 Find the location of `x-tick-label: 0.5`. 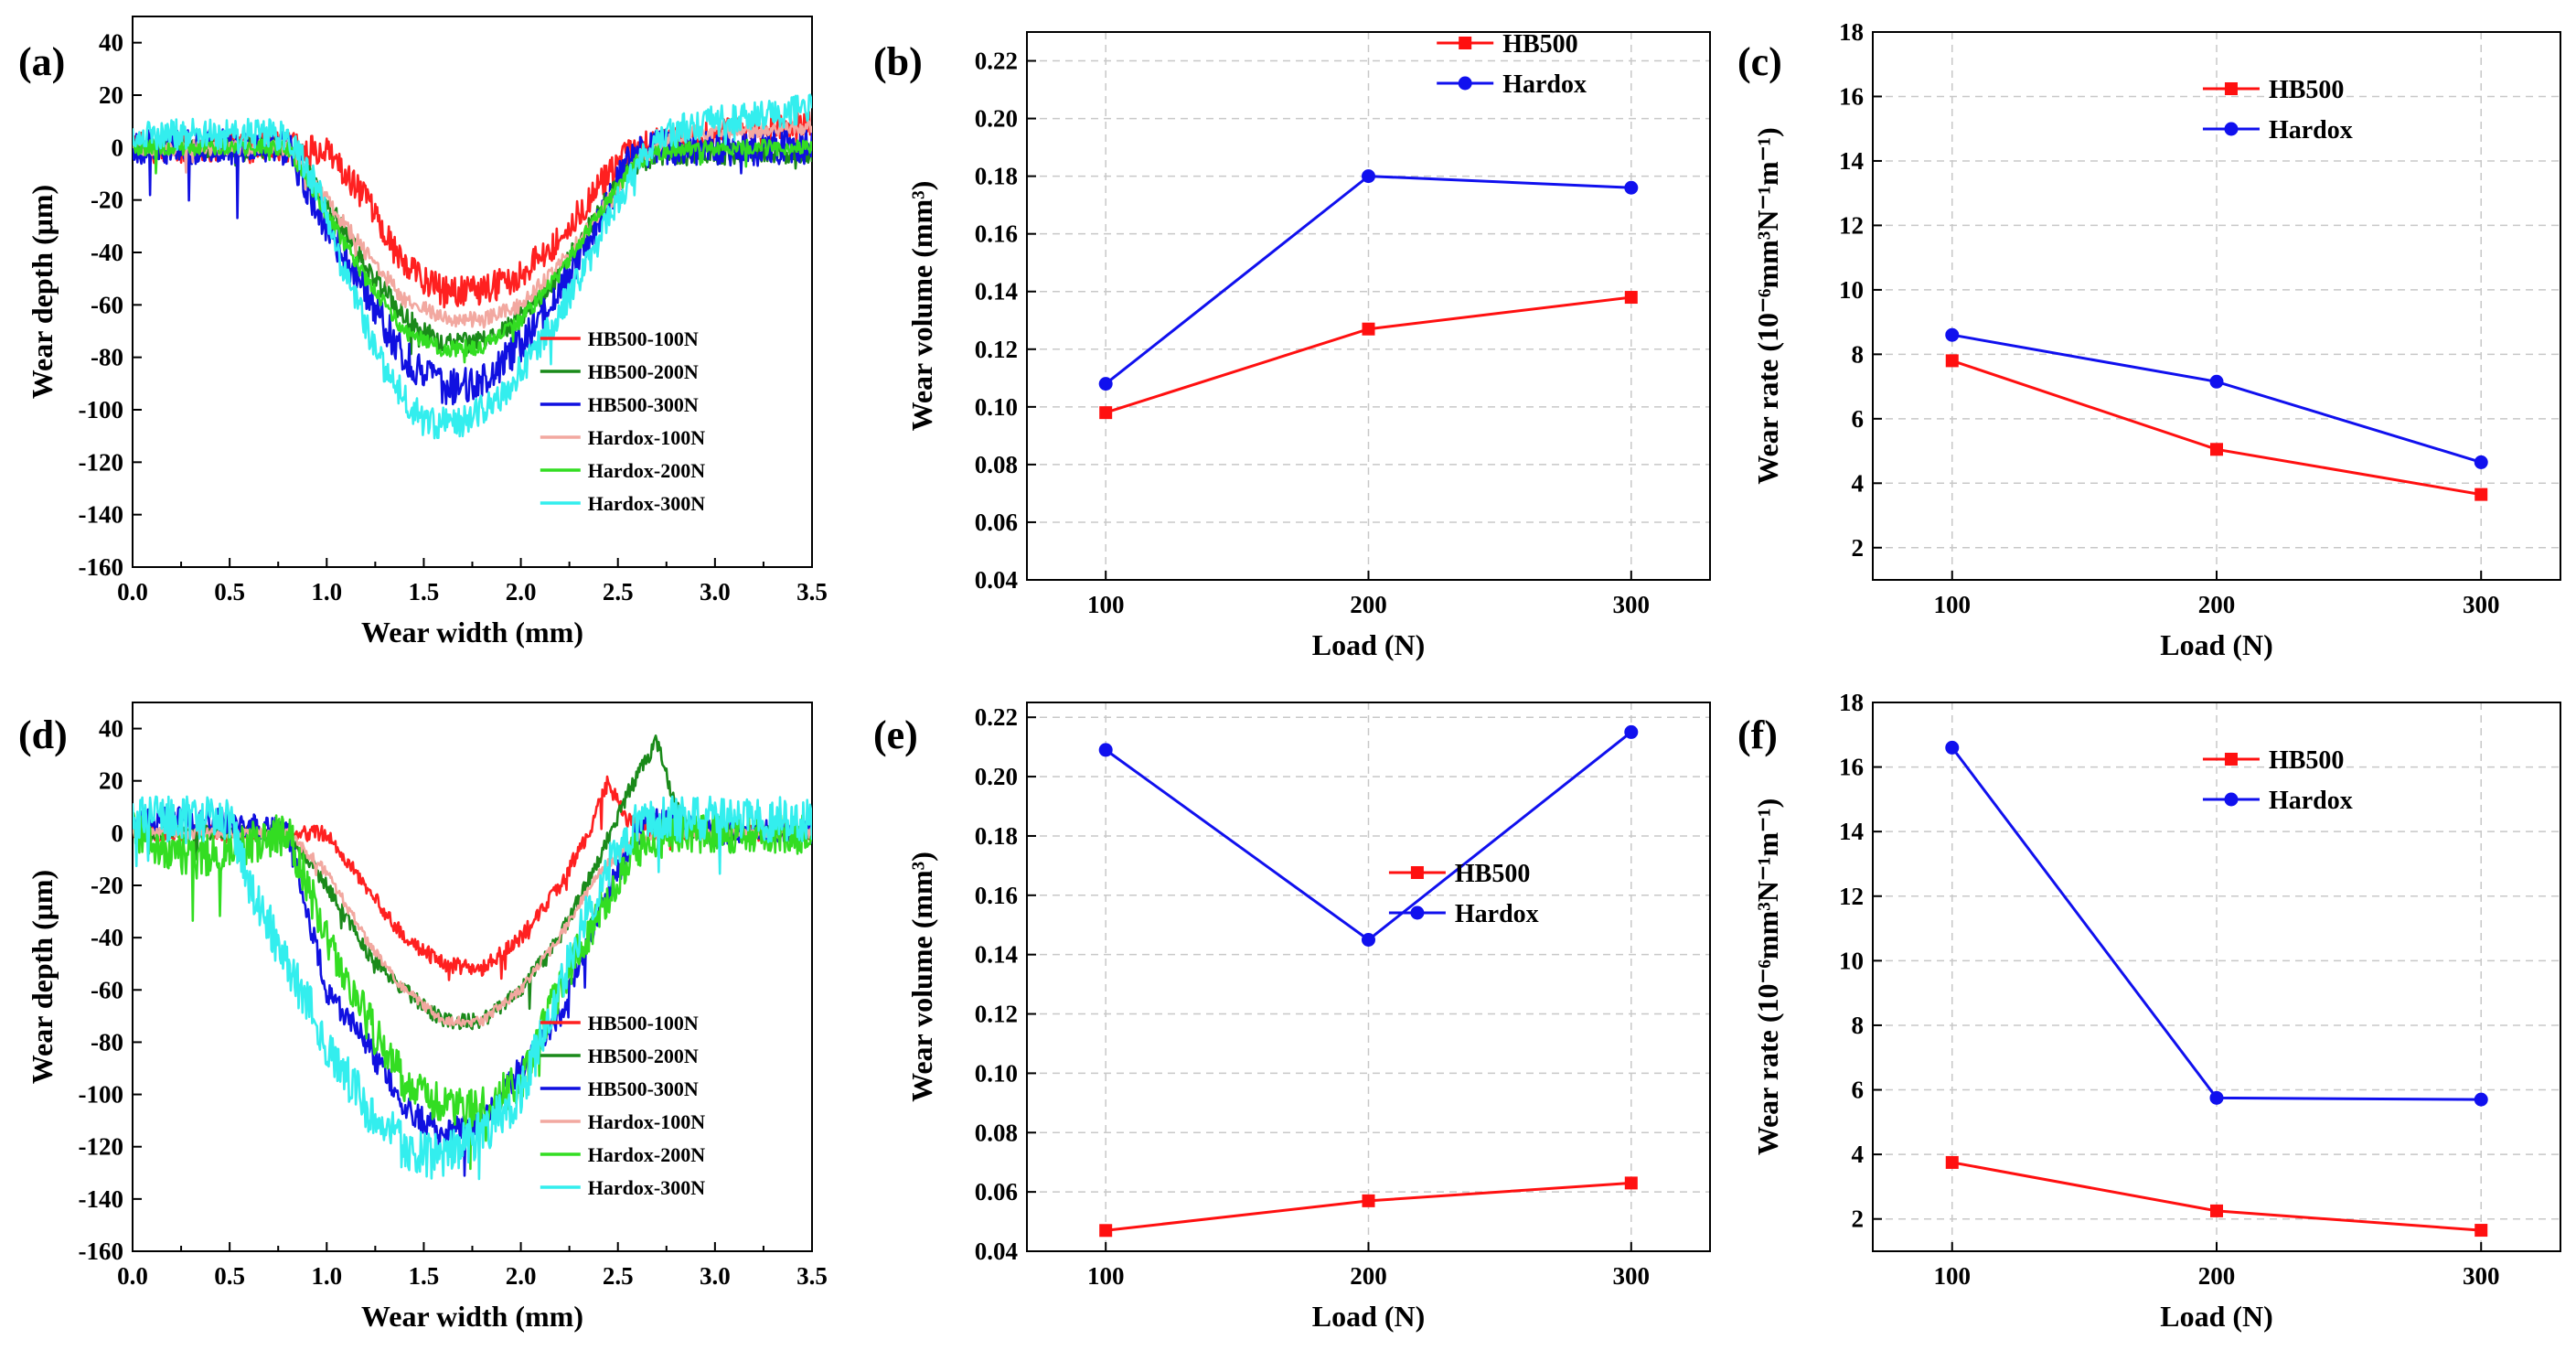

x-tick-label: 0.5 is located at coordinates (229, 591).